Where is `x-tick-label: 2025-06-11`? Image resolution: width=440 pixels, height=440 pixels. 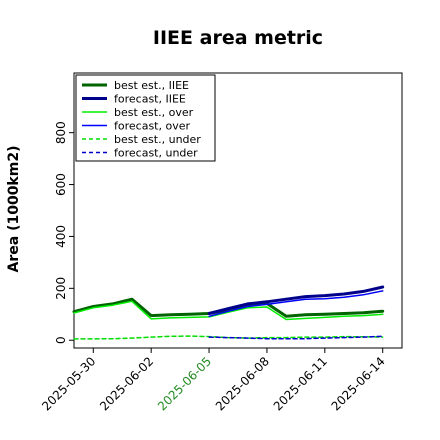 x-tick-label: 2025-06-11 is located at coordinates (300, 383).